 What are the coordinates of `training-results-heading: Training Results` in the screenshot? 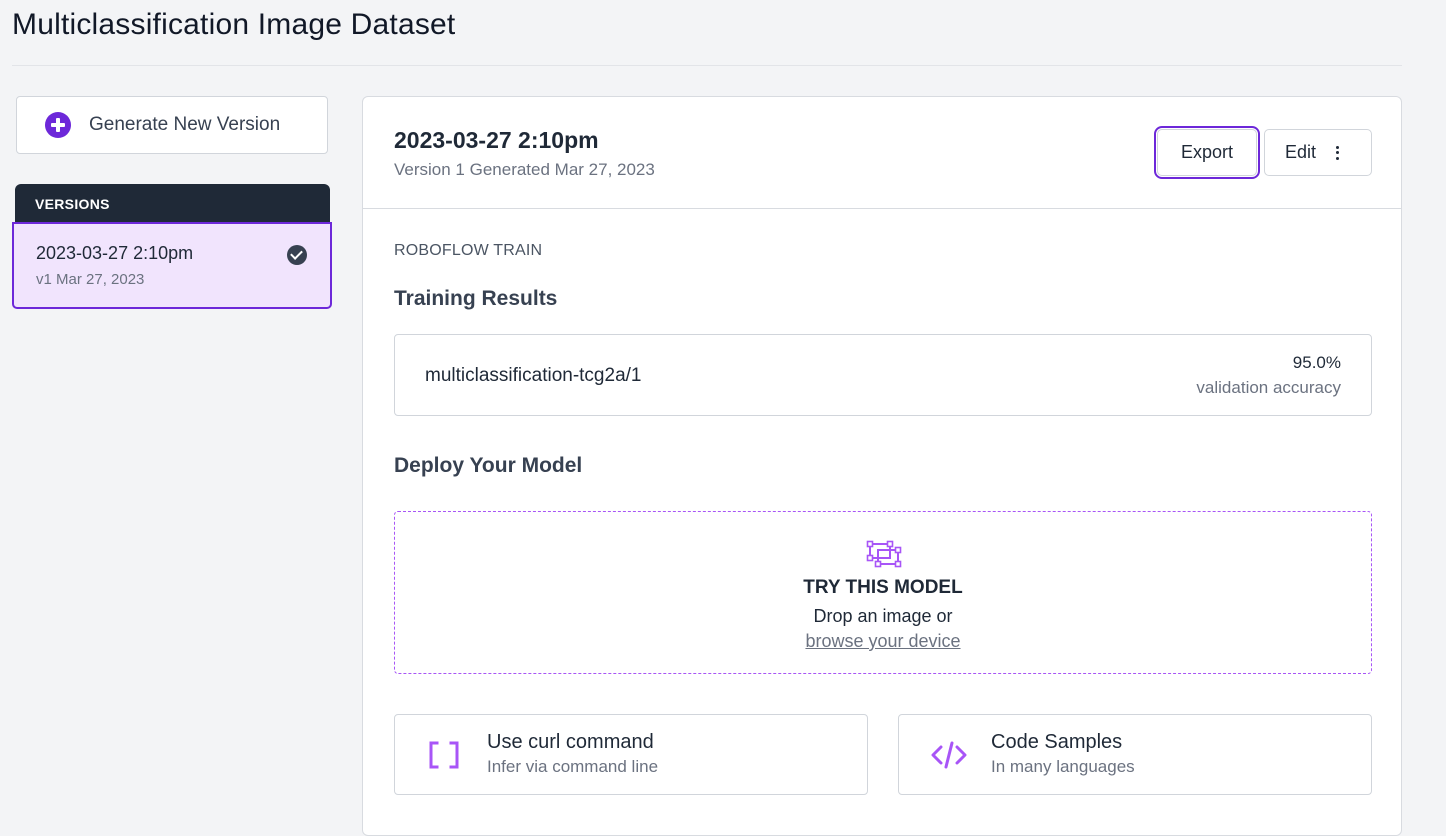 It's located at (476, 298).